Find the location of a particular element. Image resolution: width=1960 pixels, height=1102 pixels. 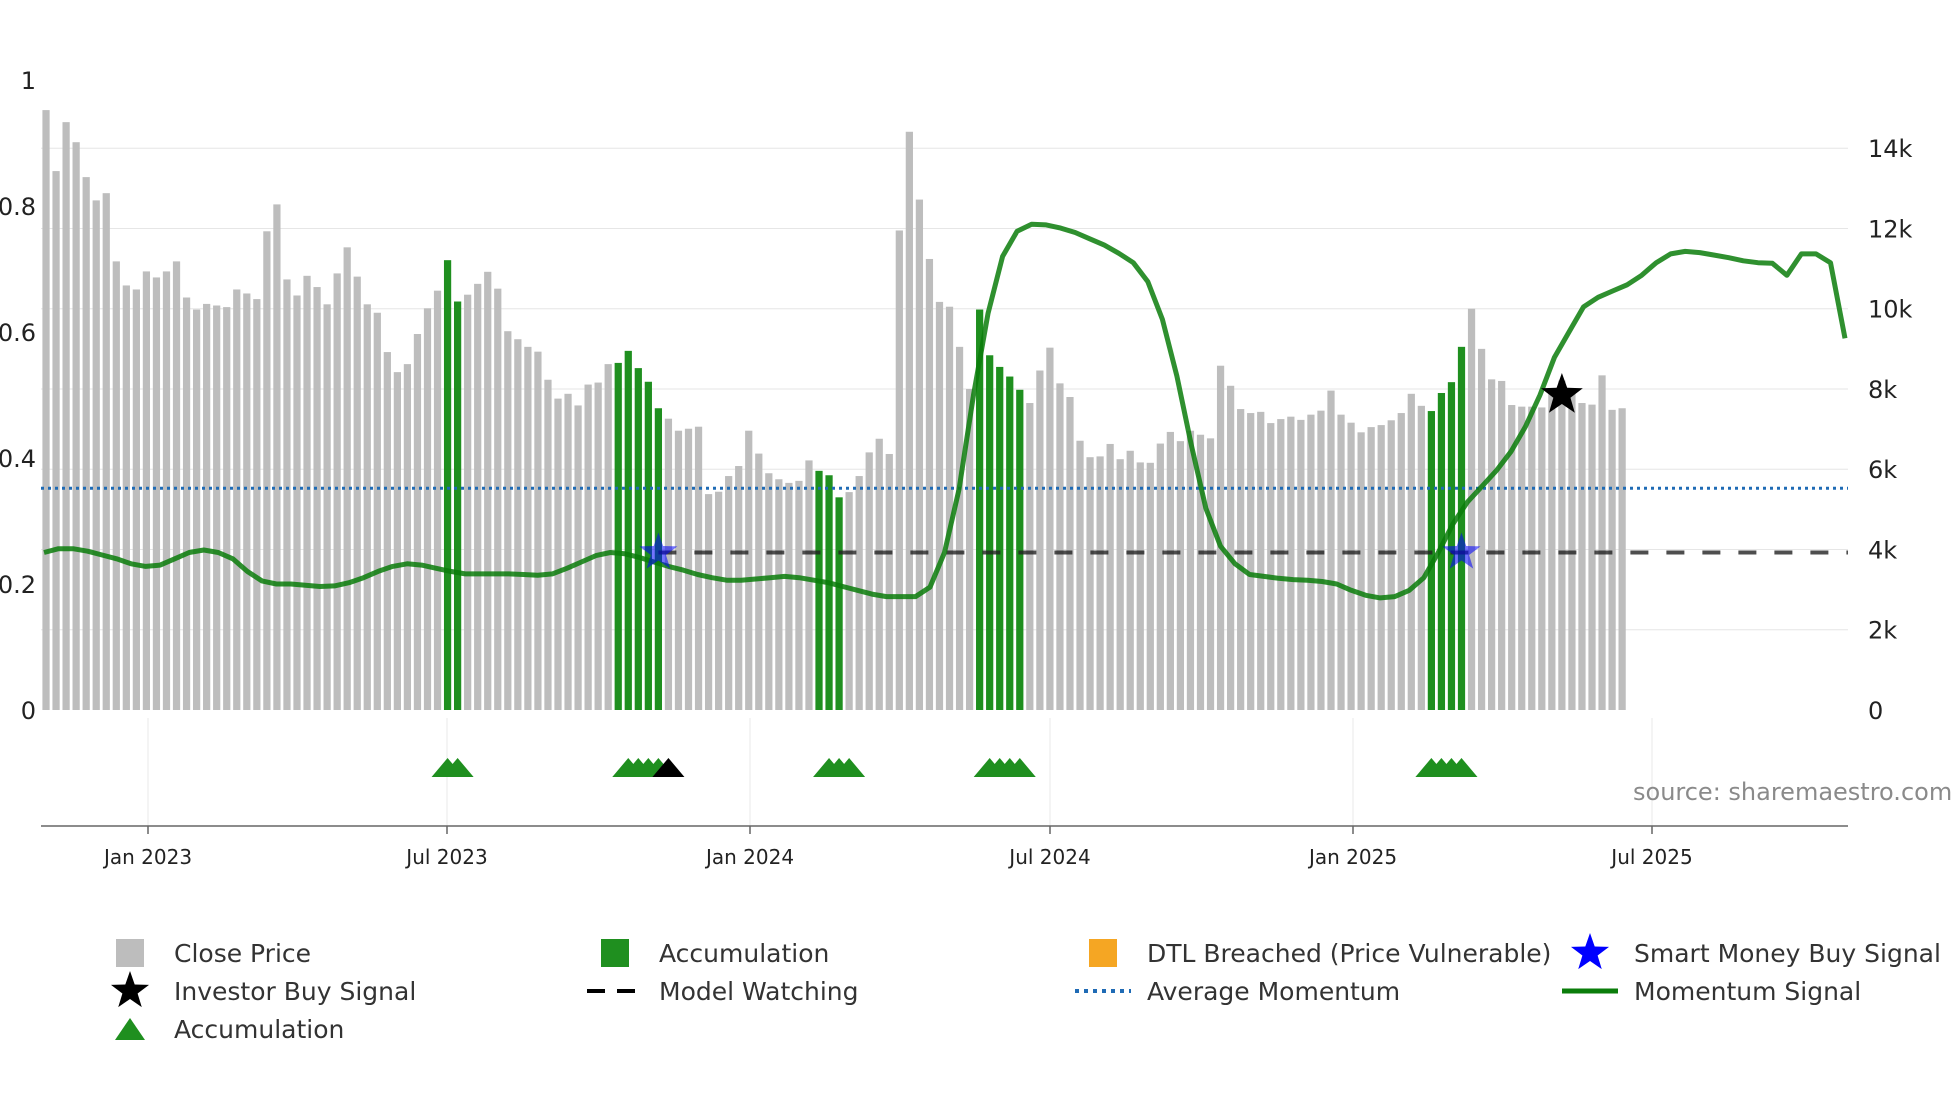

accumulation-triangle is located at coordinates (457, 767).